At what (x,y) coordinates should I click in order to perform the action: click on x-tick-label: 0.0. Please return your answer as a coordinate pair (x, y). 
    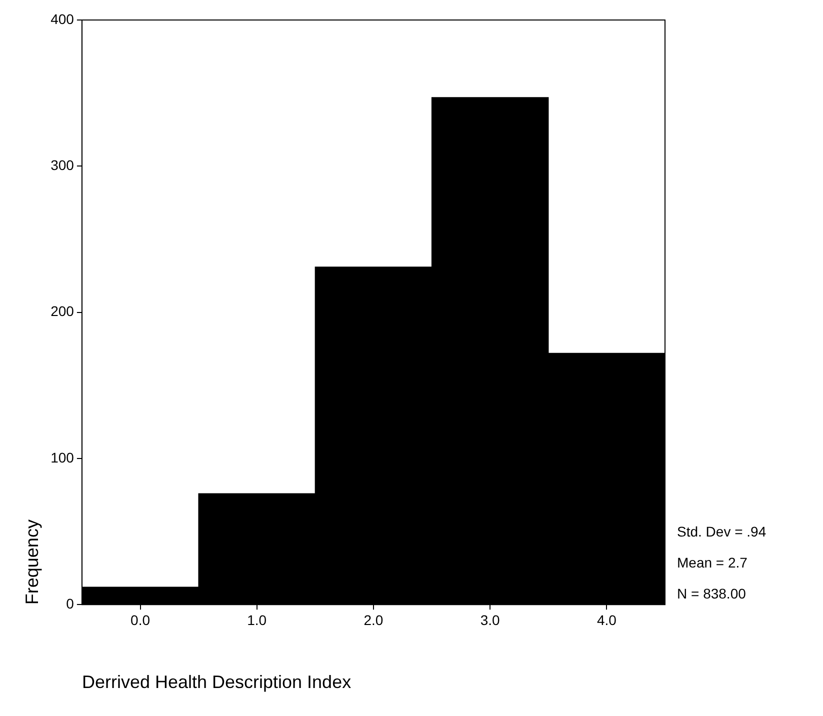
    Looking at the image, I should click on (140, 620).